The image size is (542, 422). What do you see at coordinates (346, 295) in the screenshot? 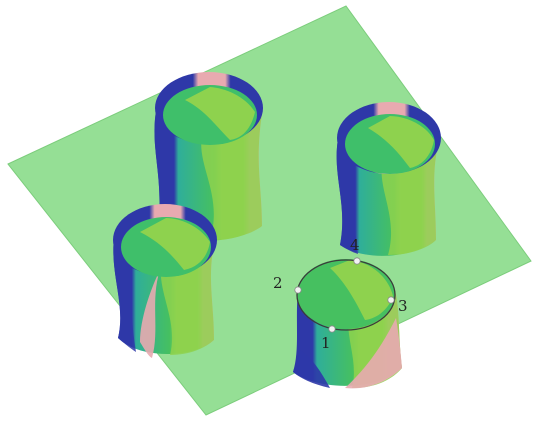
I see `rim-curve` at bounding box center [346, 295].